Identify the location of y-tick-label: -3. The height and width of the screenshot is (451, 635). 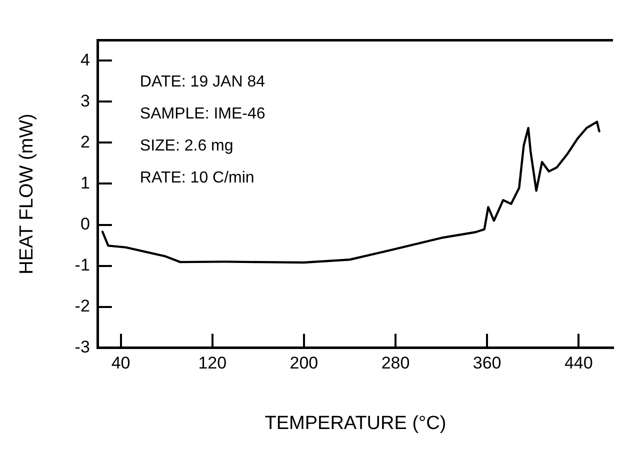
(82, 346).